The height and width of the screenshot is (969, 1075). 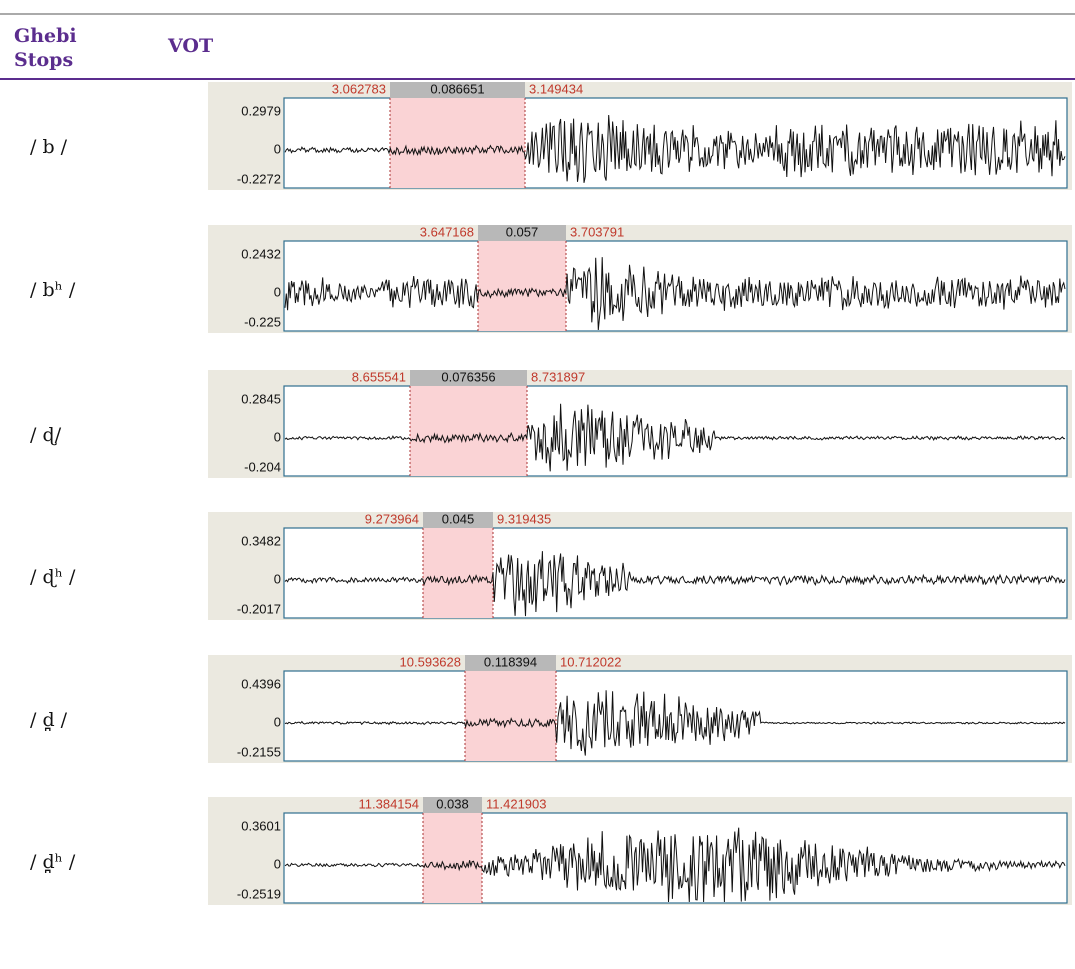 I want to click on stop-label: / ɖʰ /, so click(x=53, y=577).